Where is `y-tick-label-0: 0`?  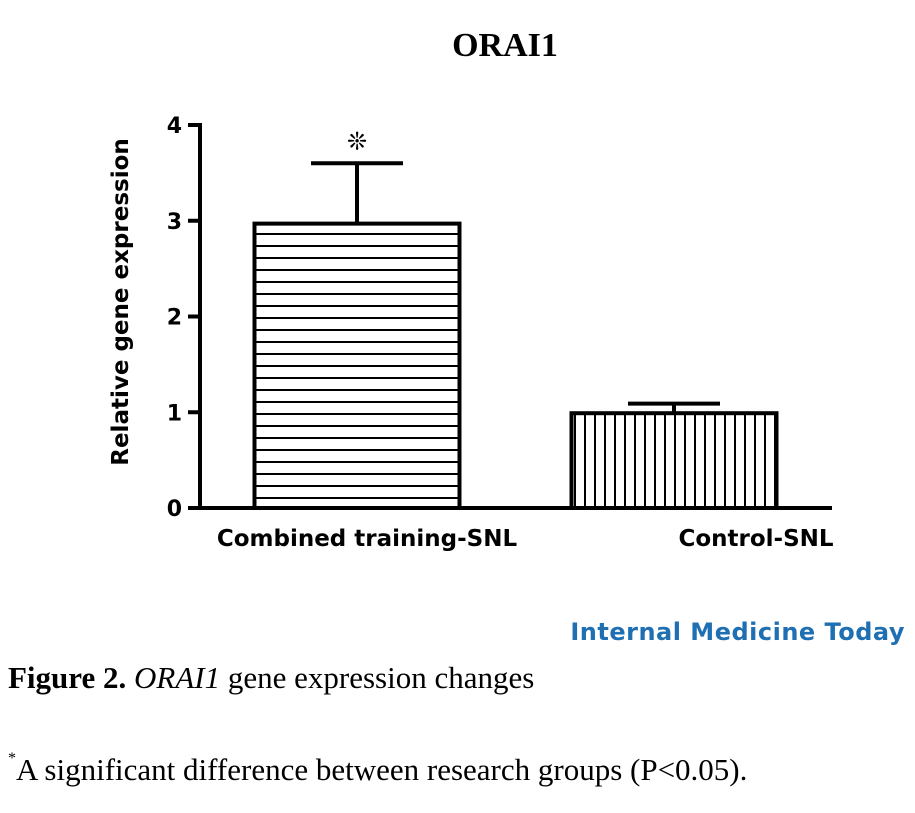 y-tick-label-0: 0 is located at coordinates (174, 509).